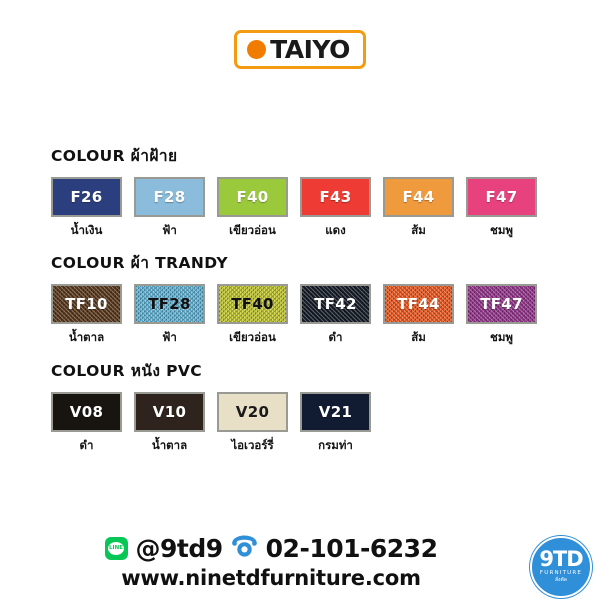 The width and height of the screenshot is (600, 600). What do you see at coordinates (335, 230) in the screenshot?
I see `swatch-caption-label: แดง` at bounding box center [335, 230].